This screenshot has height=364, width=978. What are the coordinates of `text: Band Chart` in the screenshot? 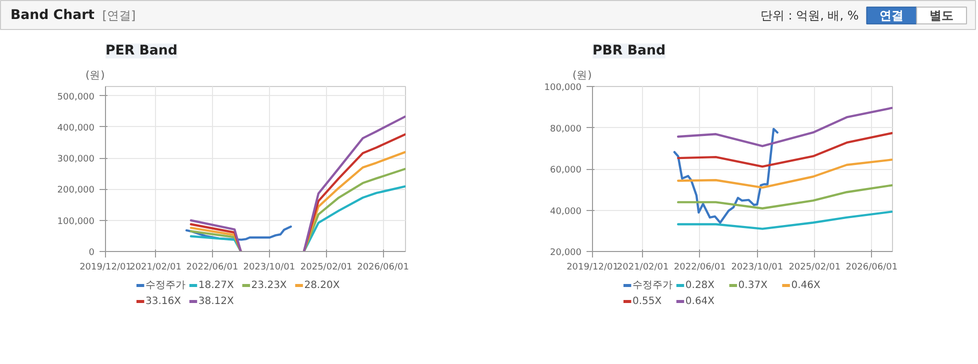 It's located at (53, 15).